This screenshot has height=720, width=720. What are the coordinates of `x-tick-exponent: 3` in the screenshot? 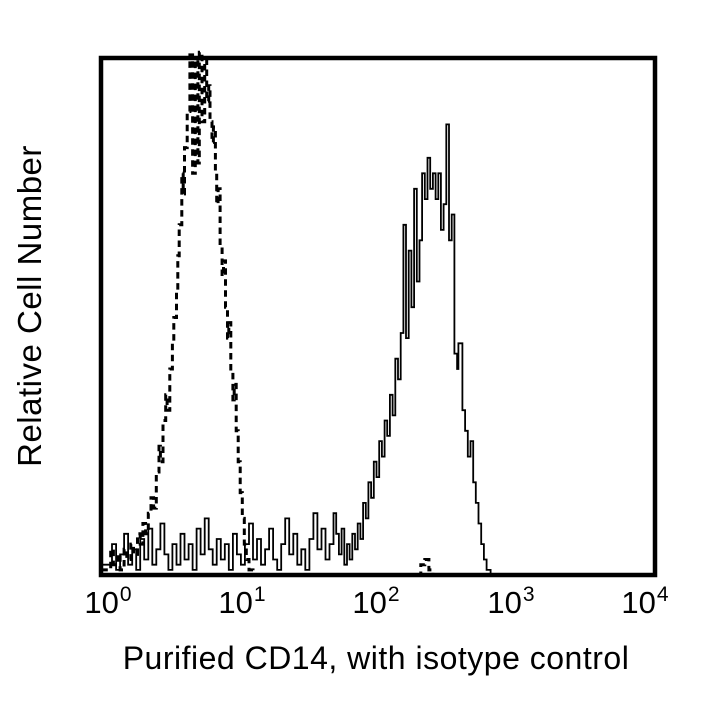 It's located at (528, 594).